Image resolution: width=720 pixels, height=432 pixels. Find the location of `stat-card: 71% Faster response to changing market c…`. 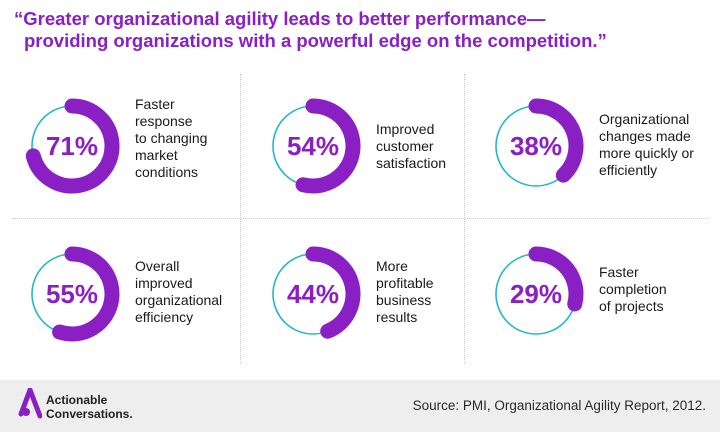

stat-card: 71% Faster response to changing market c… is located at coordinates (137, 161).